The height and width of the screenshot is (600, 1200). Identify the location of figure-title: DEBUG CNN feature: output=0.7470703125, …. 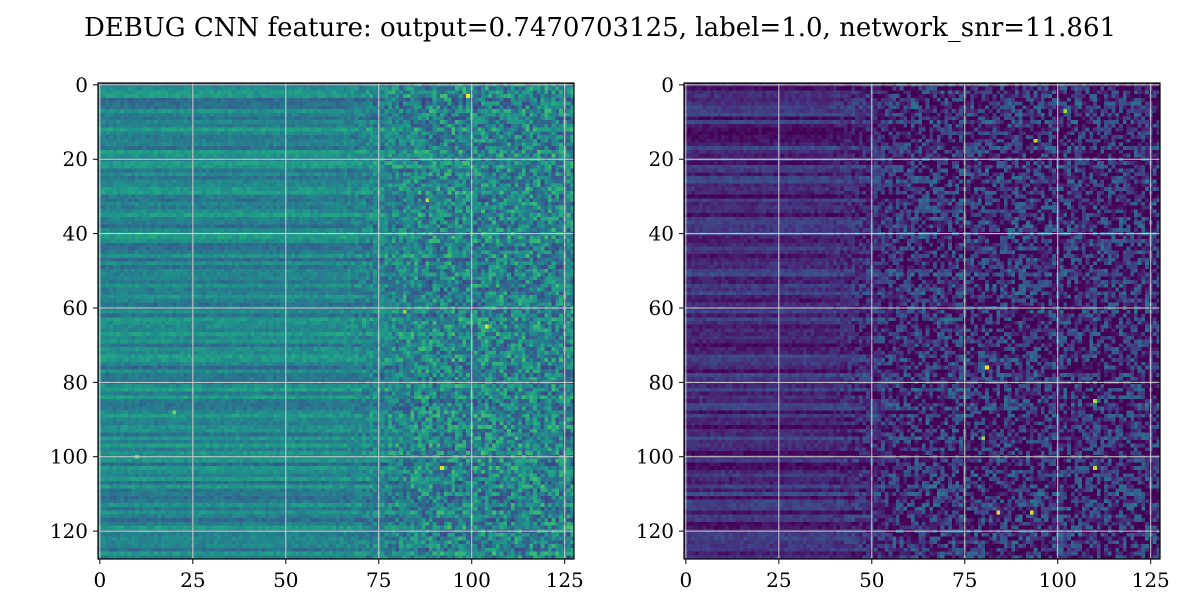
(600, 28).